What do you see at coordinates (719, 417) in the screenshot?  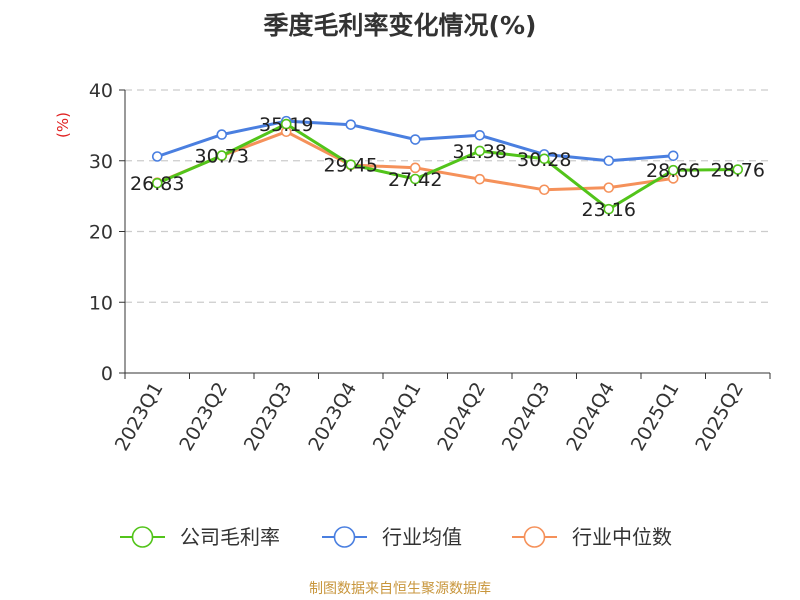 I see `x-tick-label: 2025Q2` at bounding box center [719, 417].